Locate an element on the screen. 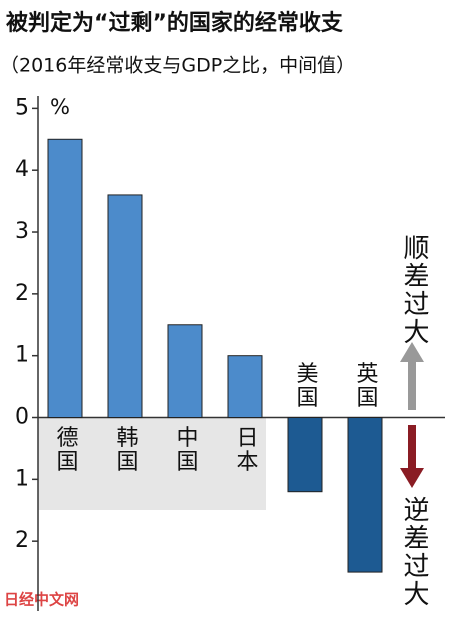 This screenshot has height=633, width=450. x-tick-label: 英国 is located at coordinates (366, 386).